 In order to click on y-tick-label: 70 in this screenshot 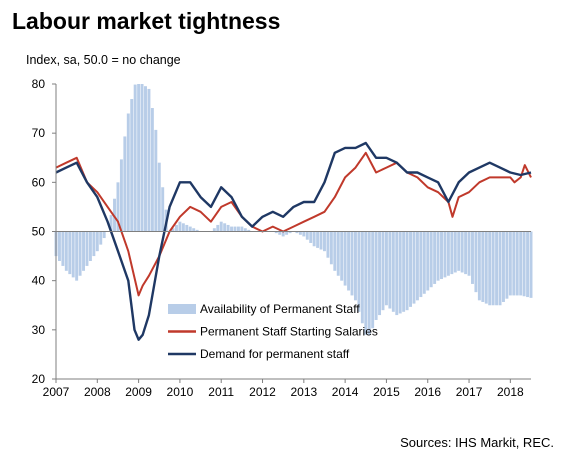, I will do `click(39, 133)`.